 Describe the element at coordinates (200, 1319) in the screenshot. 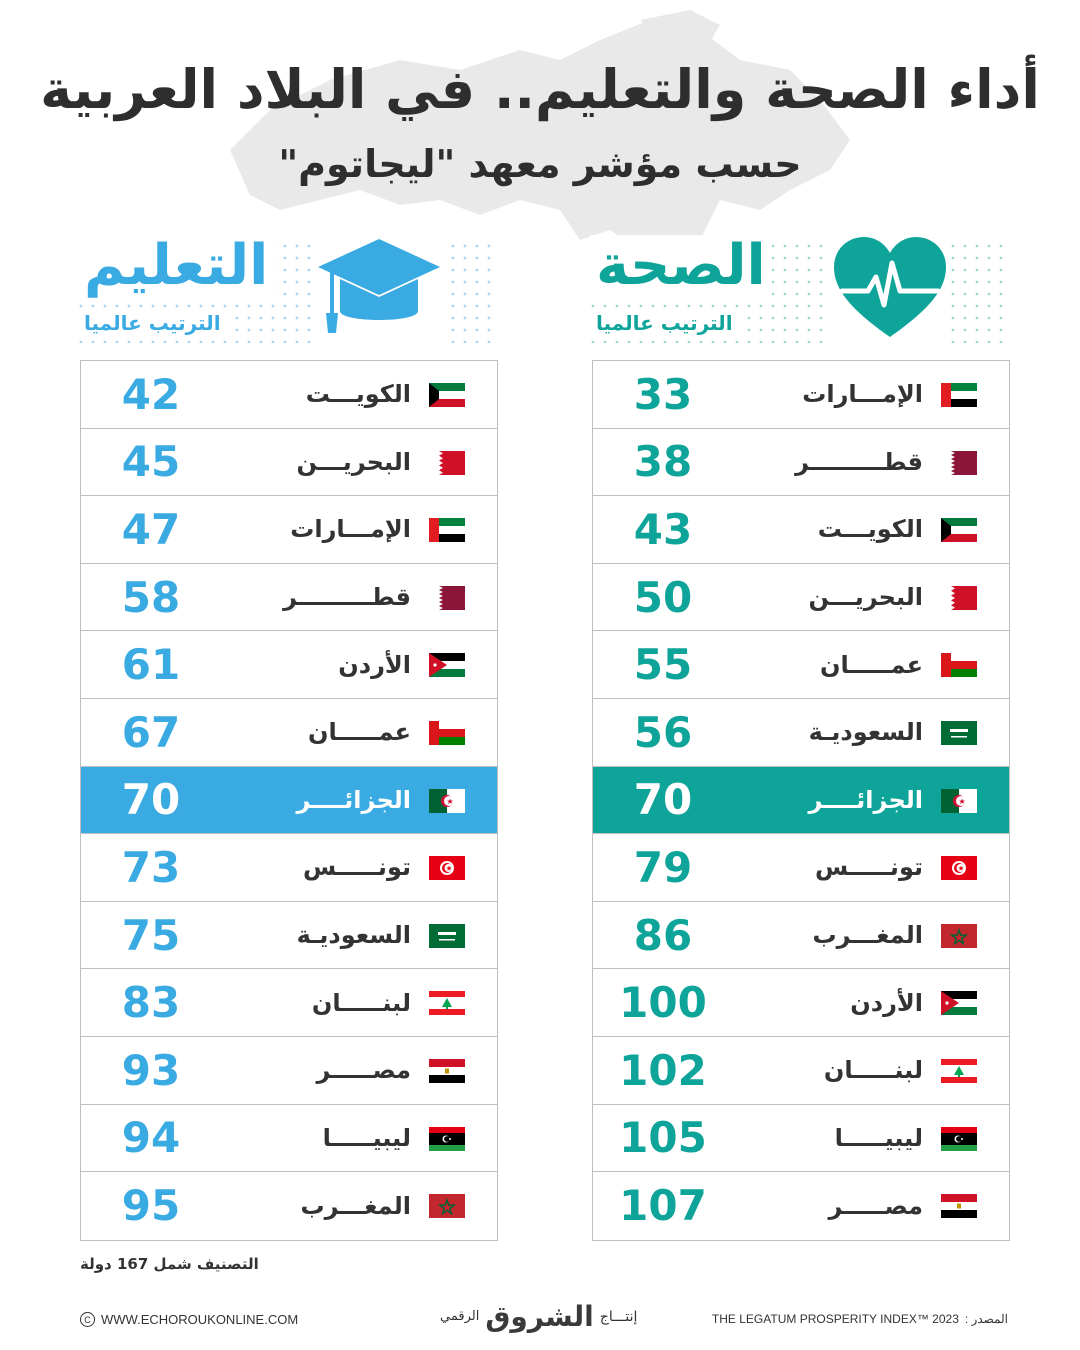

I see `website-url: WWW.ECHOROUKONLINE.COM` at that location.